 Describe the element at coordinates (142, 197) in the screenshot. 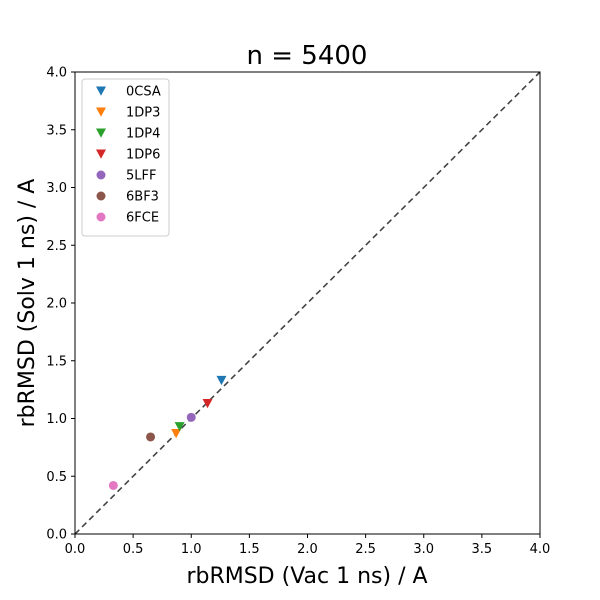

I see `legend-label: 6BF3` at that location.